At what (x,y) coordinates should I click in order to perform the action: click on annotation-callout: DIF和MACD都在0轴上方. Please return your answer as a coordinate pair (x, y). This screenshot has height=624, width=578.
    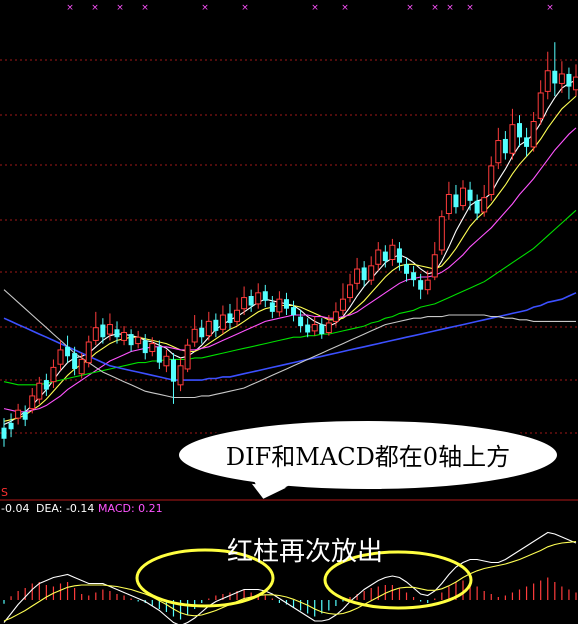
    Looking at the image, I should click on (368, 460).